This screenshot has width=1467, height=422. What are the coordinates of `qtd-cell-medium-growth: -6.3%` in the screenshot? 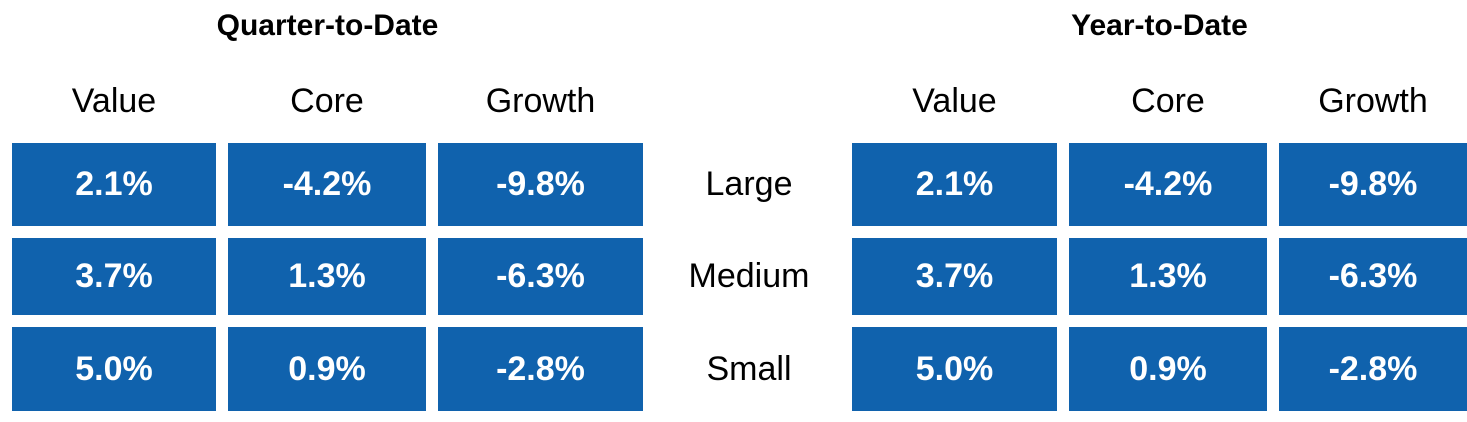 It's located at (540, 276).